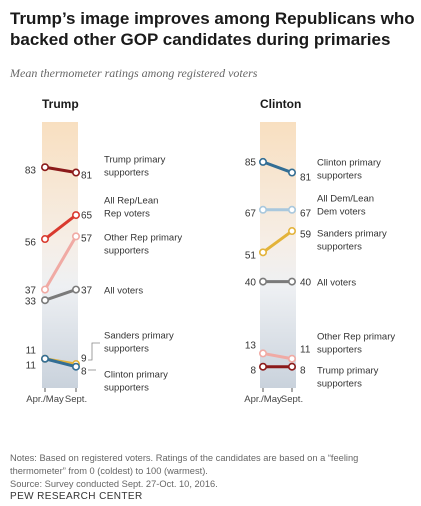 The height and width of the screenshot is (506, 421). I want to click on clinton-trump-primary-supporters-end-label: 8, so click(303, 371).